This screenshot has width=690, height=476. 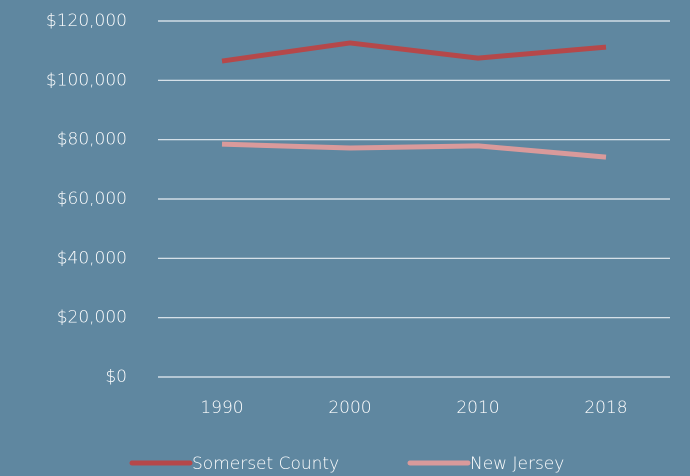 I want to click on legend-label: New Jersey, so click(x=517, y=464).